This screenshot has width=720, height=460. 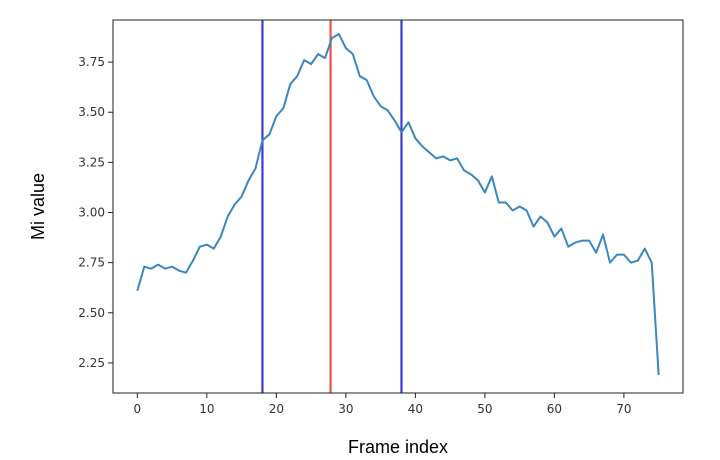 What do you see at coordinates (484, 409) in the screenshot?
I see `x-tick-label: 50` at bounding box center [484, 409].